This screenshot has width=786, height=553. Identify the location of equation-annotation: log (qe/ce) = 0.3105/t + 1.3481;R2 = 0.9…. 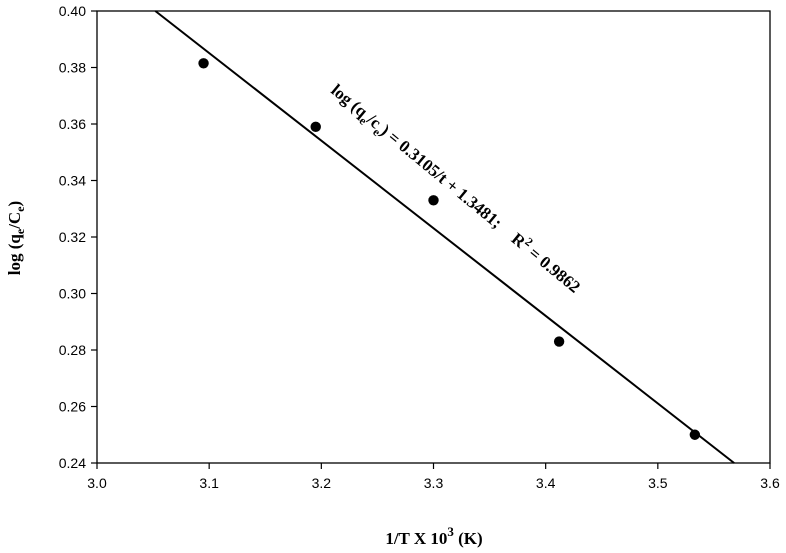
(455, 189).